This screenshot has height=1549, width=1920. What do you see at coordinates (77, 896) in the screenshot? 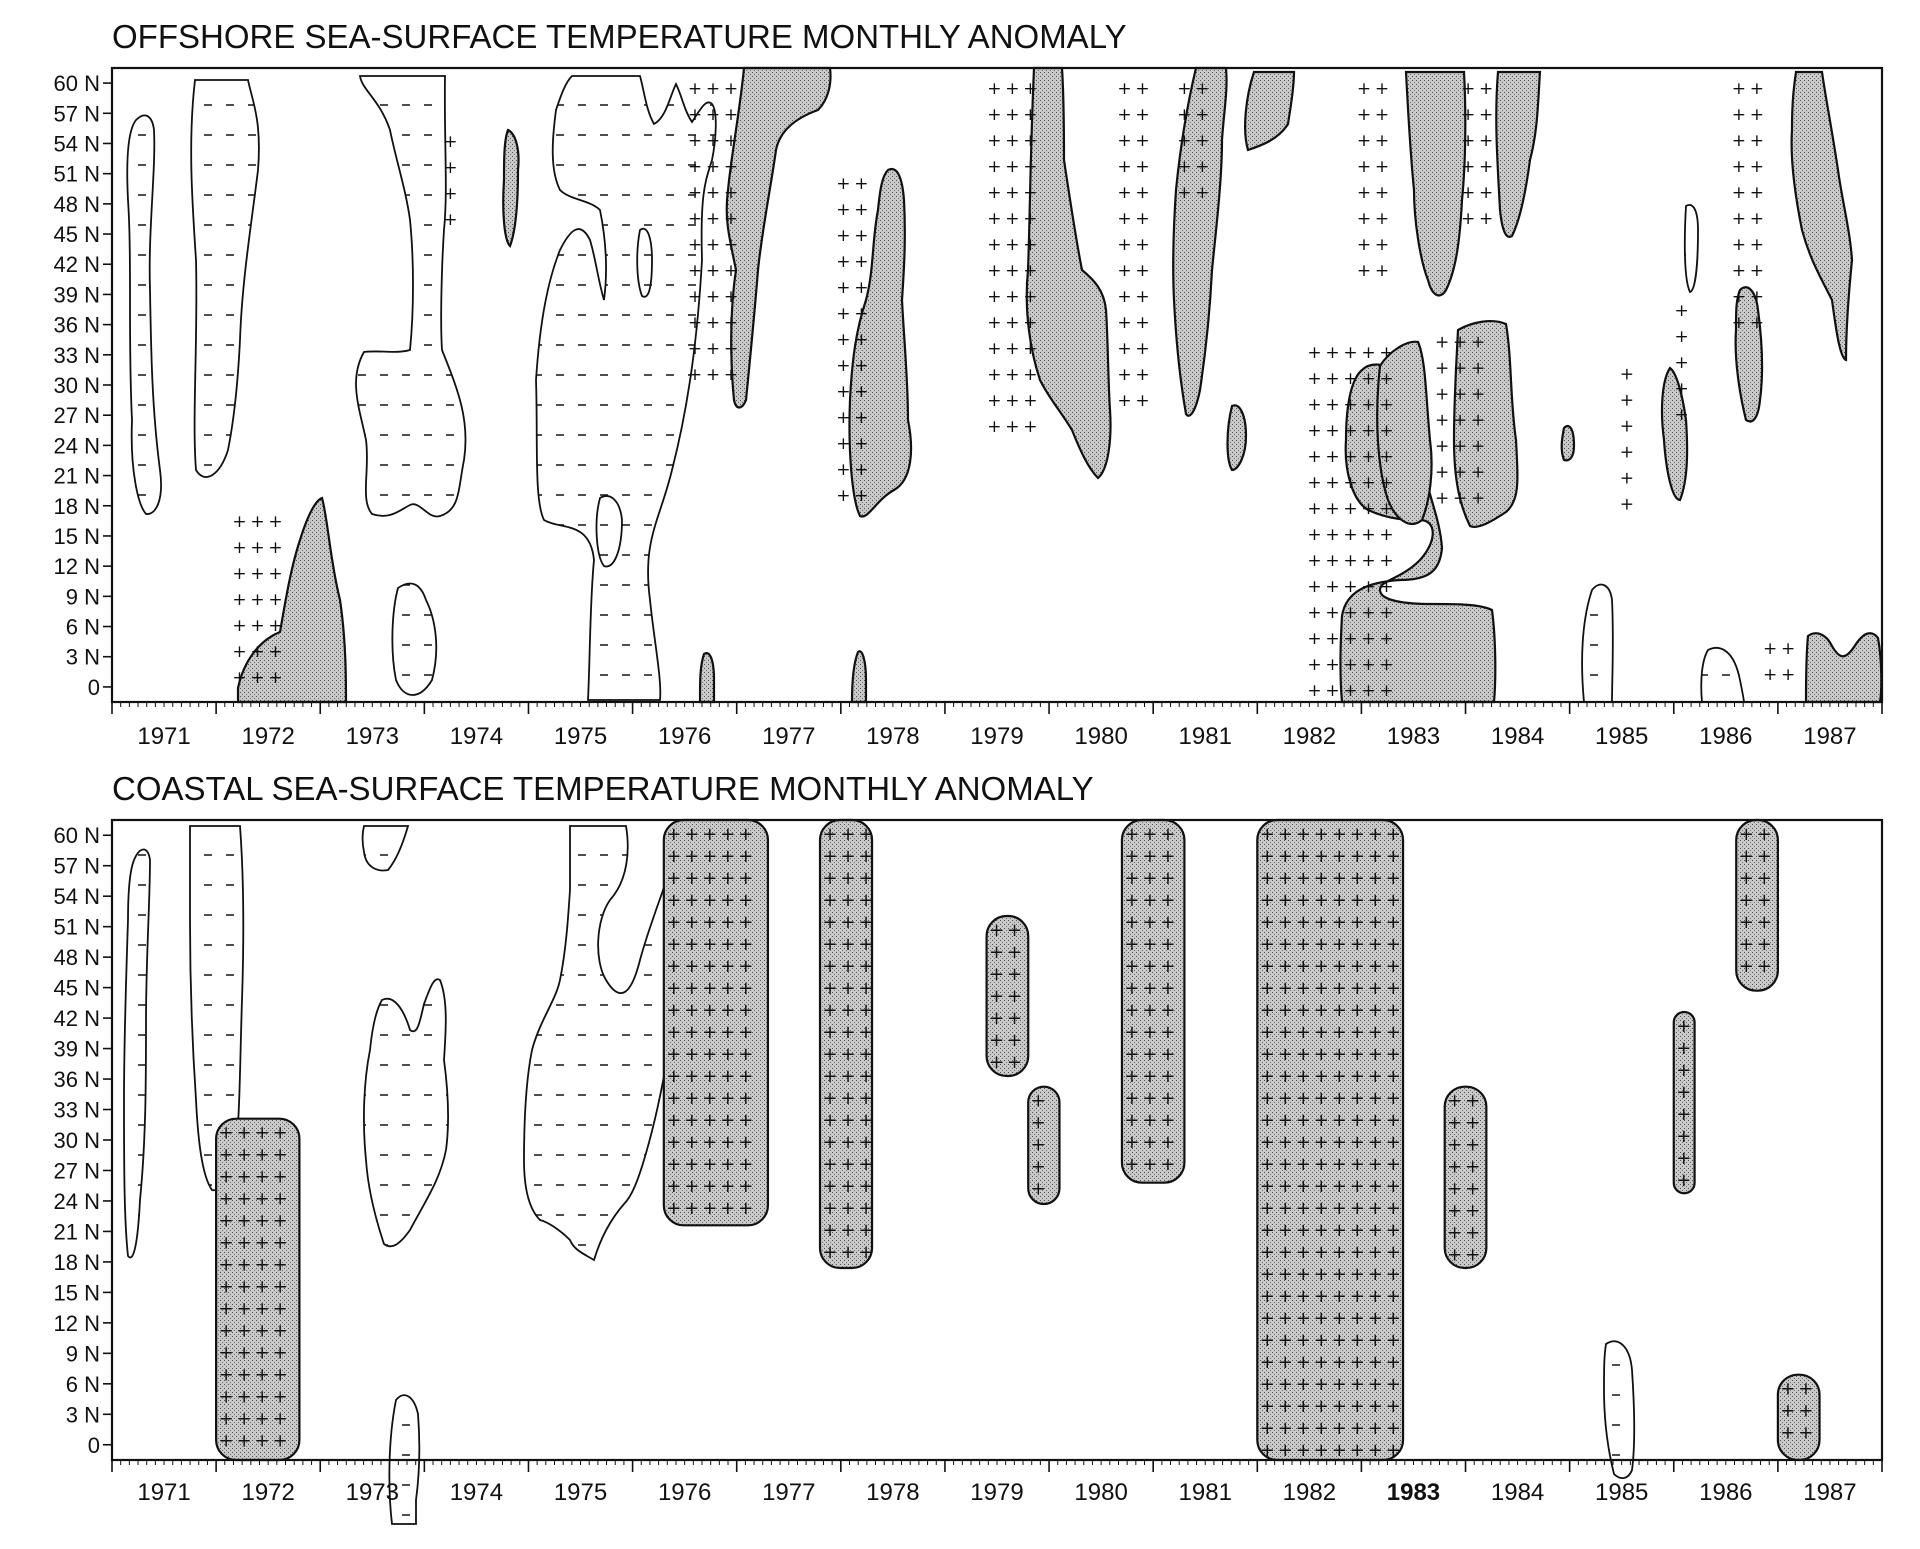
I see `y-tick-label: 54 N` at bounding box center [77, 896].